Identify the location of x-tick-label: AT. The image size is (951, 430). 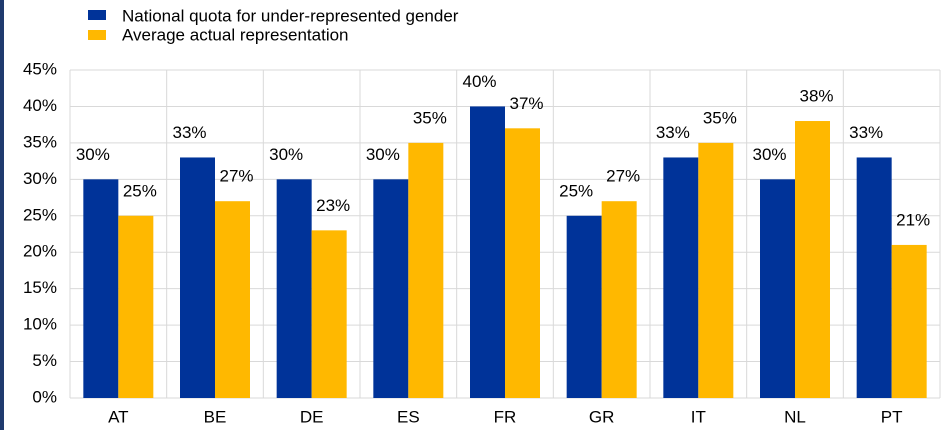
(118, 416).